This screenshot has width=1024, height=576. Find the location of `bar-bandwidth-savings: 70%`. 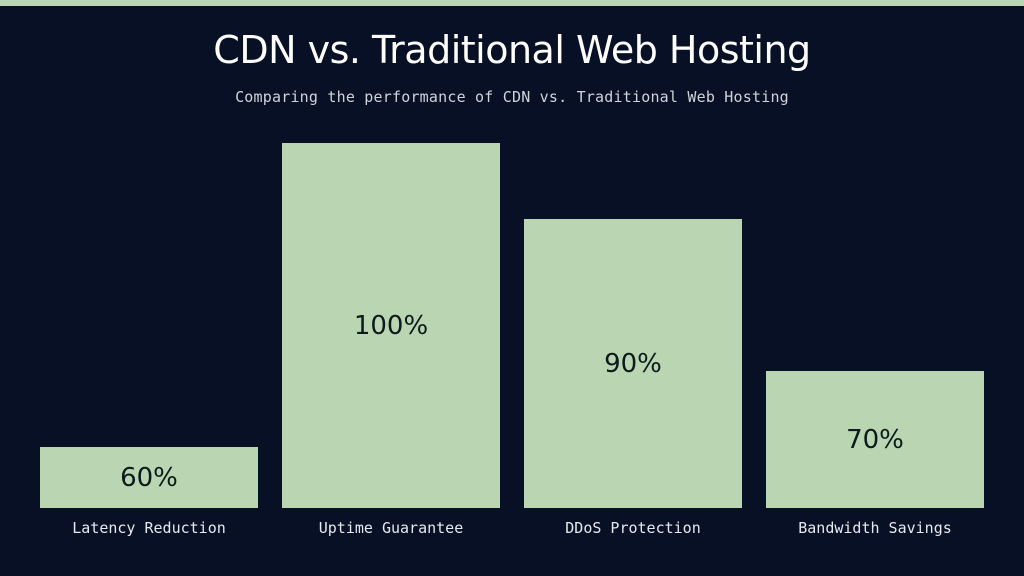

bar-bandwidth-savings: 70% is located at coordinates (875, 439).